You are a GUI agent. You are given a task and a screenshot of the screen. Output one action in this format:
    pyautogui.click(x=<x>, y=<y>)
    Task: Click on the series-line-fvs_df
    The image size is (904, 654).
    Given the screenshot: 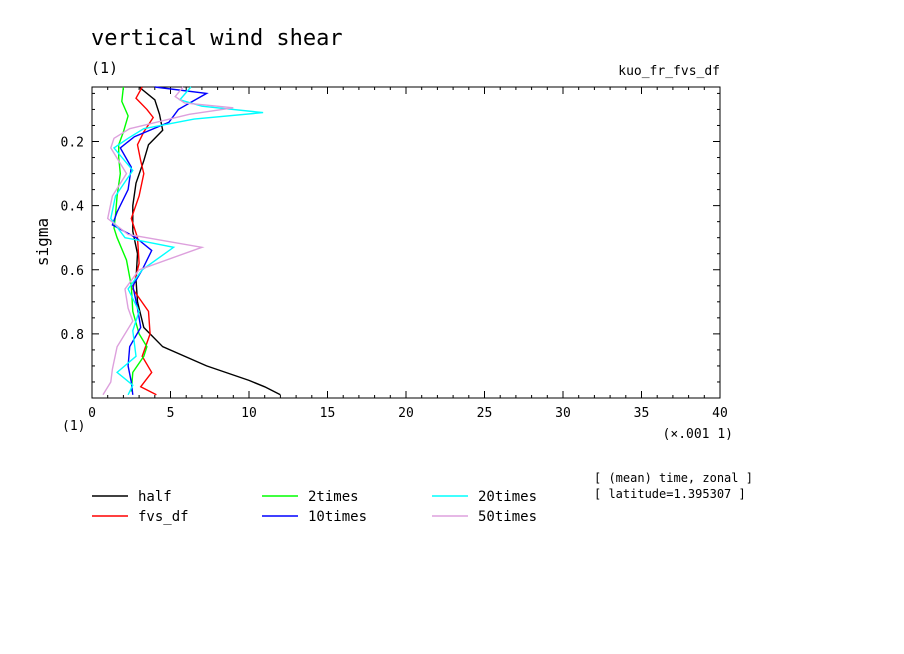 What is the action you would take?
    pyautogui.click(x=143, y=241)
    